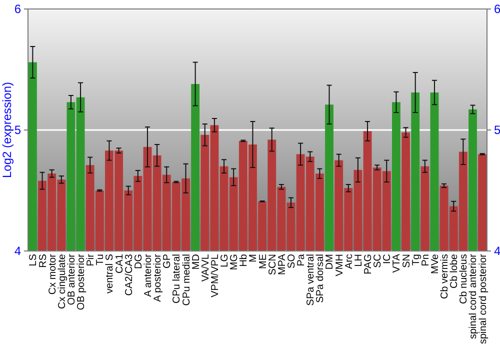 The height and width of the screenshot is (350, 500). Describe the element at coordinates (406, 261) in the screenshot. I see `x-tick-label: SN` at that location.